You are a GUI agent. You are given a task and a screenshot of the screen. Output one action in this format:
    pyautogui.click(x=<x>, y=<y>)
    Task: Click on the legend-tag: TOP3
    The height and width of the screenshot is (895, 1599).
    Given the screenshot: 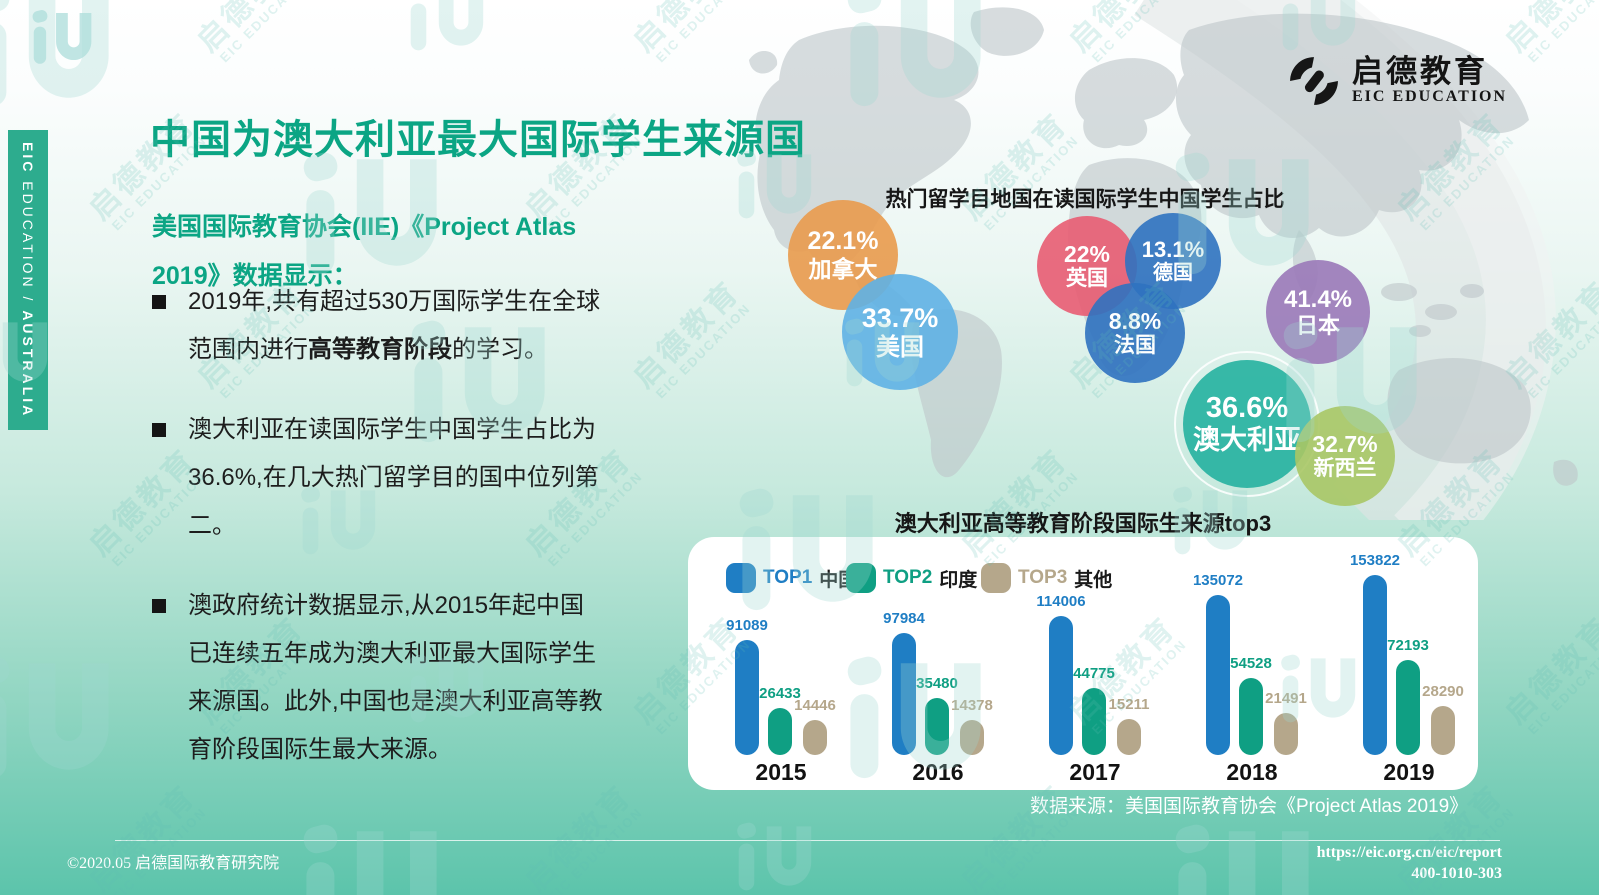 What is the action you would take?
    pyautogui.click(x=1043, y=577)
    